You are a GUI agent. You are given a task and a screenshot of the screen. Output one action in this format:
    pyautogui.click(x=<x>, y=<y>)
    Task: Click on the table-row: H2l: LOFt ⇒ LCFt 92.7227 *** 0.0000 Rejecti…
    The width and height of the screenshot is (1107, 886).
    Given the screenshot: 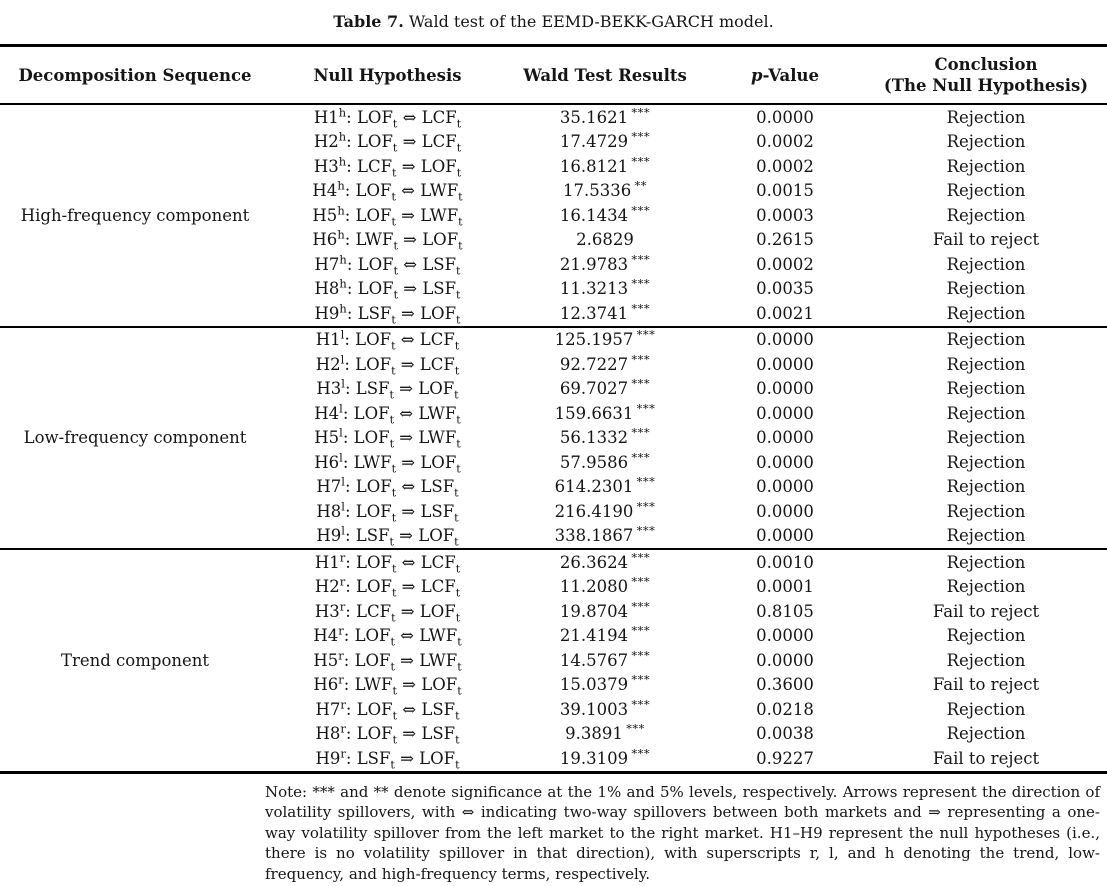 What is the action you would take?
    pyautogui.click(x=553, y=364)
    